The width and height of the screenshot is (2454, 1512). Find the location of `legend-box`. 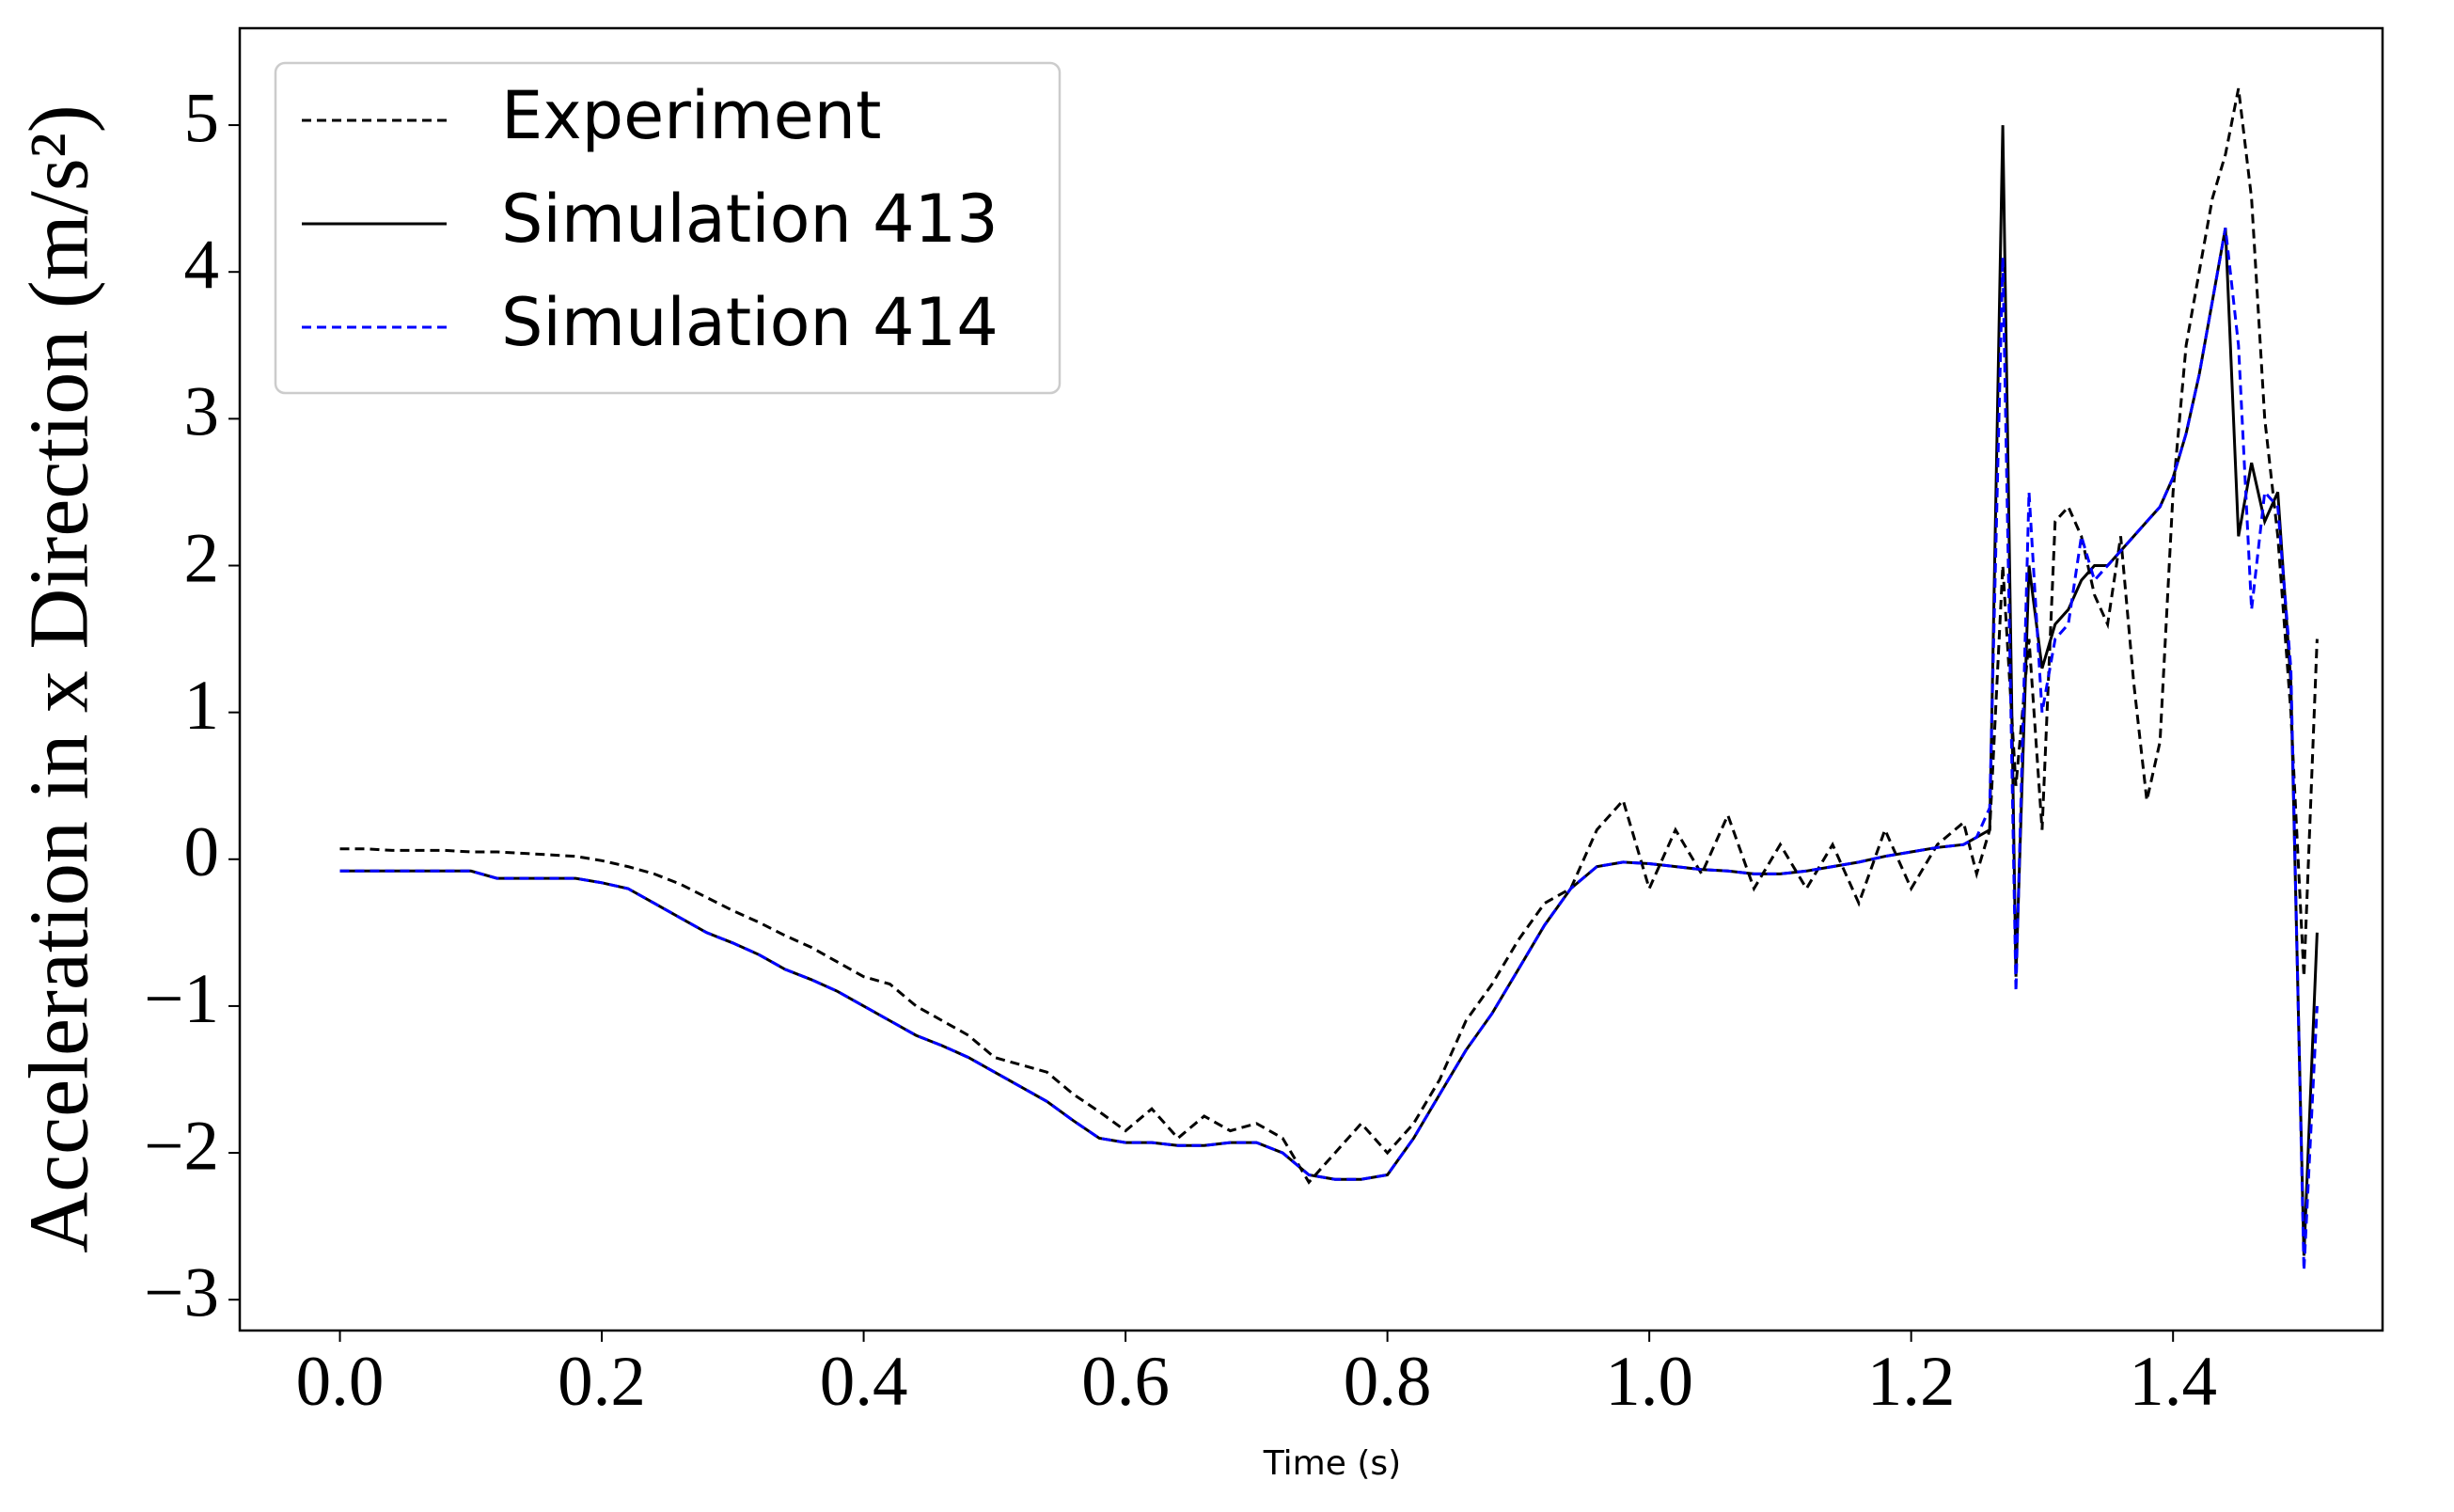

legend-box is located at coordinates (668, 228).